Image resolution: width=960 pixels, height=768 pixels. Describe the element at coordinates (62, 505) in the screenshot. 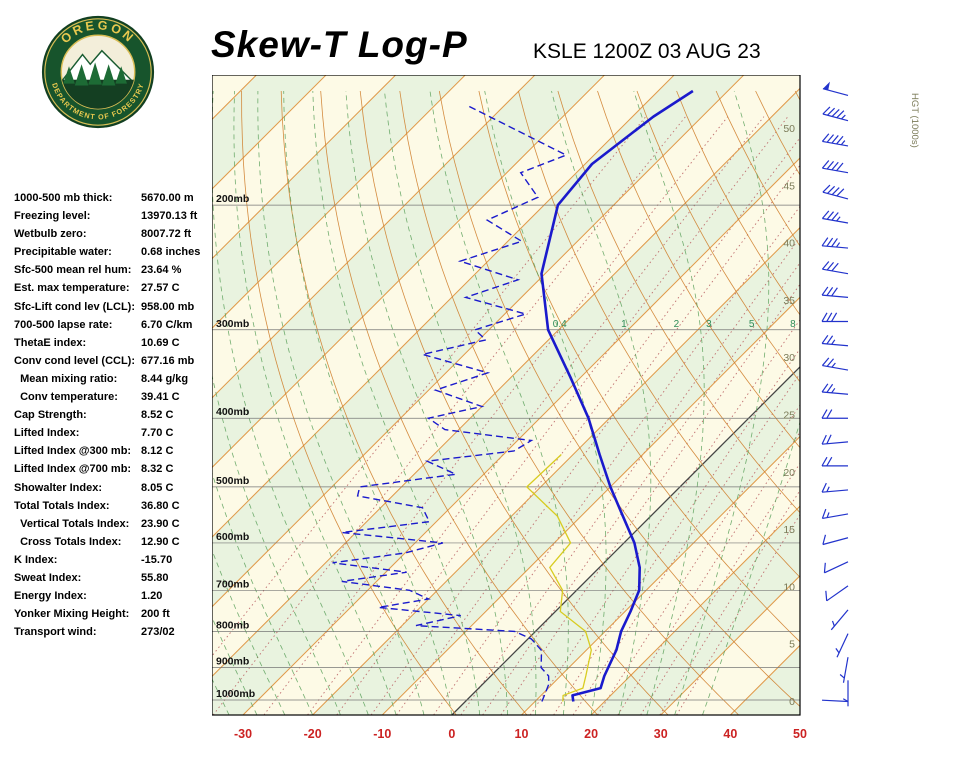

I see `index-label: Total Totals Index:` at that location.